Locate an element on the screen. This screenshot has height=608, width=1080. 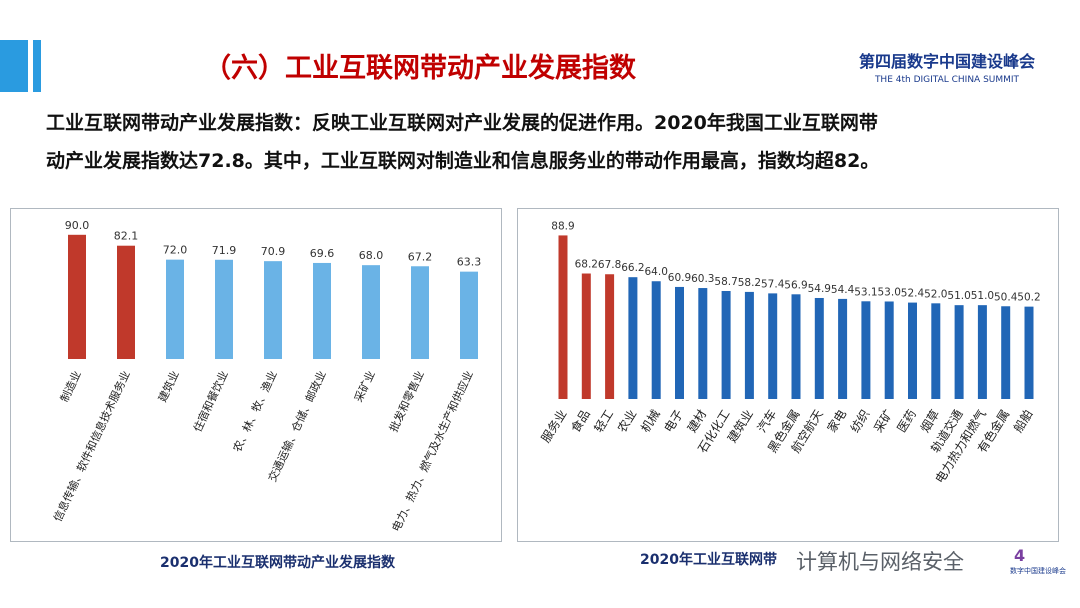
watermark: 计算机与网络安全 is located at coordinates (880, 561).